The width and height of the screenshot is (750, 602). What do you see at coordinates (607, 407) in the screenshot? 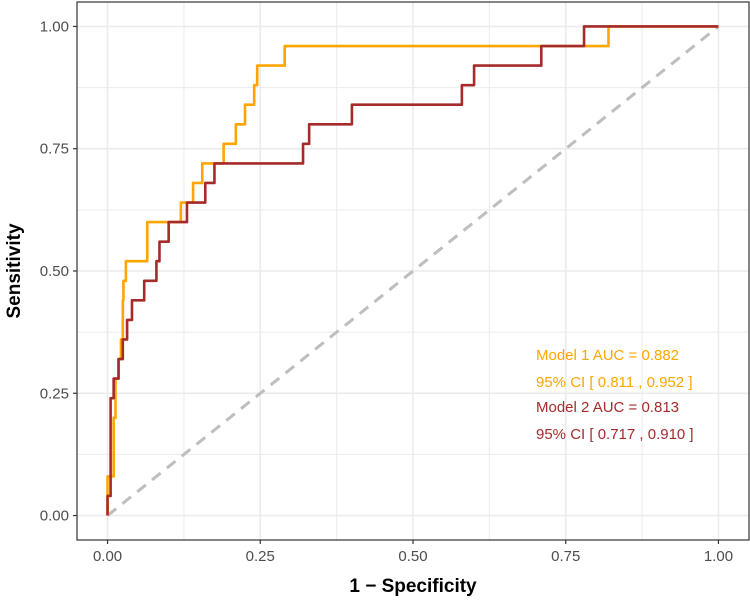
I see `model2-auc-annotation: Model 2 AUC = 0.813` at bounding box center [607, 407].